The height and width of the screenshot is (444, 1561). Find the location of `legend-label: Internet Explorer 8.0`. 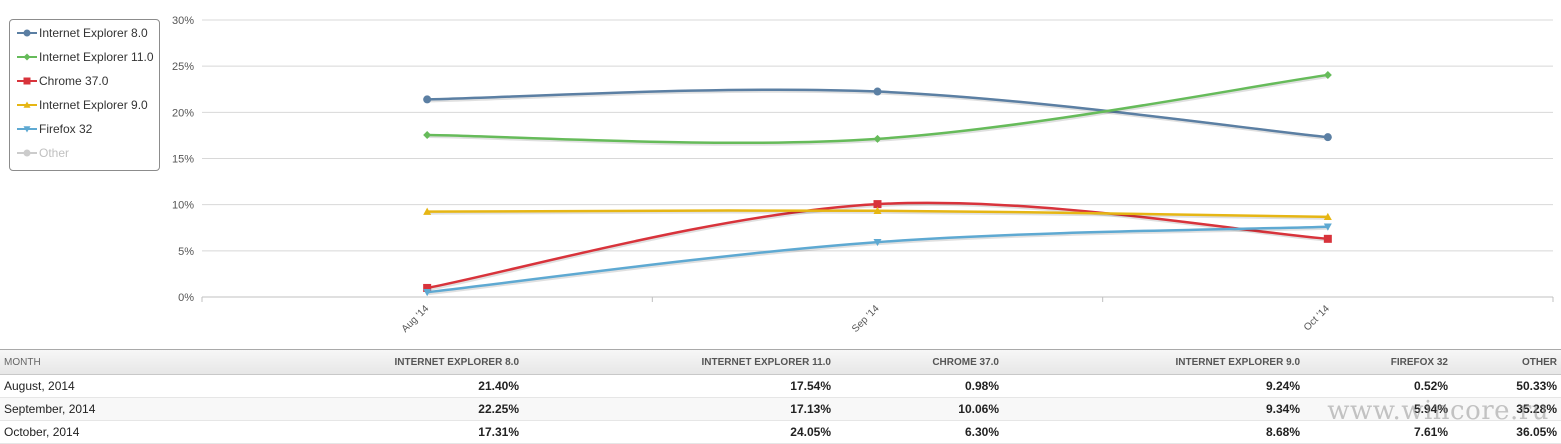

legend-label: Internet Explorer 8.0 is located at coordinates (93, 33).